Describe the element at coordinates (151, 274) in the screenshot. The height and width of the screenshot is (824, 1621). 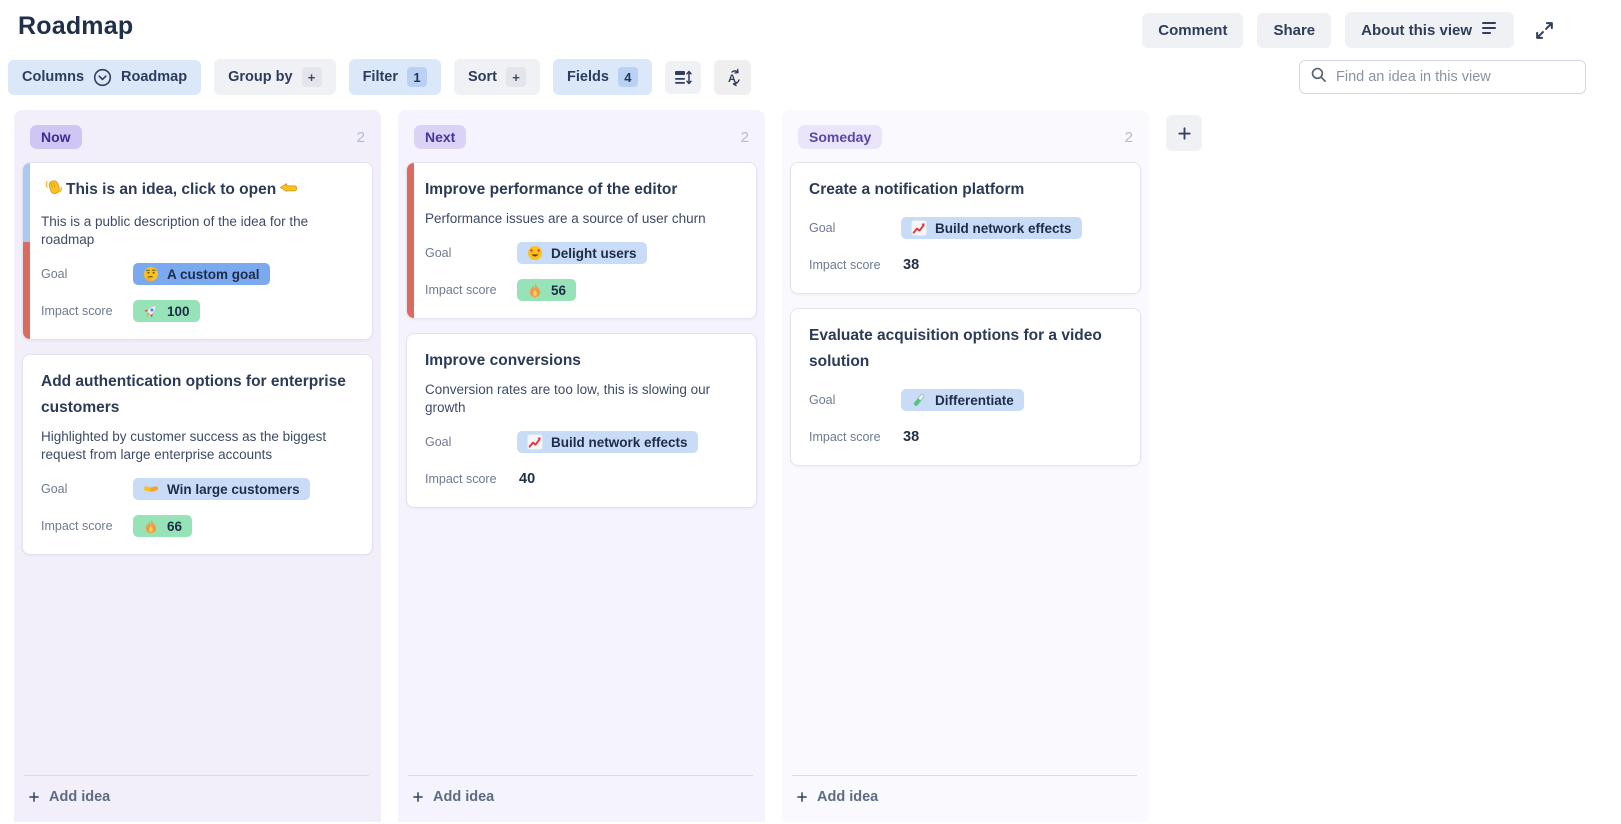
I see `thinking-face-icon` at that location.